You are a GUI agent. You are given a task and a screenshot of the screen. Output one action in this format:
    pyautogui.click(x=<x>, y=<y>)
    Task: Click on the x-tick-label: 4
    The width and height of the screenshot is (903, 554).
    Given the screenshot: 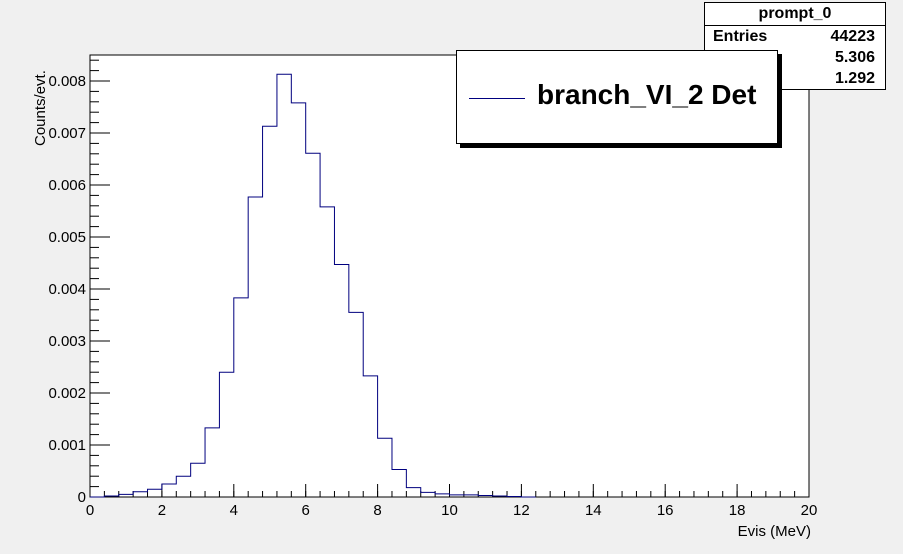 What is the action you would take?
    pyautogui.click(x=234, y=510)
    